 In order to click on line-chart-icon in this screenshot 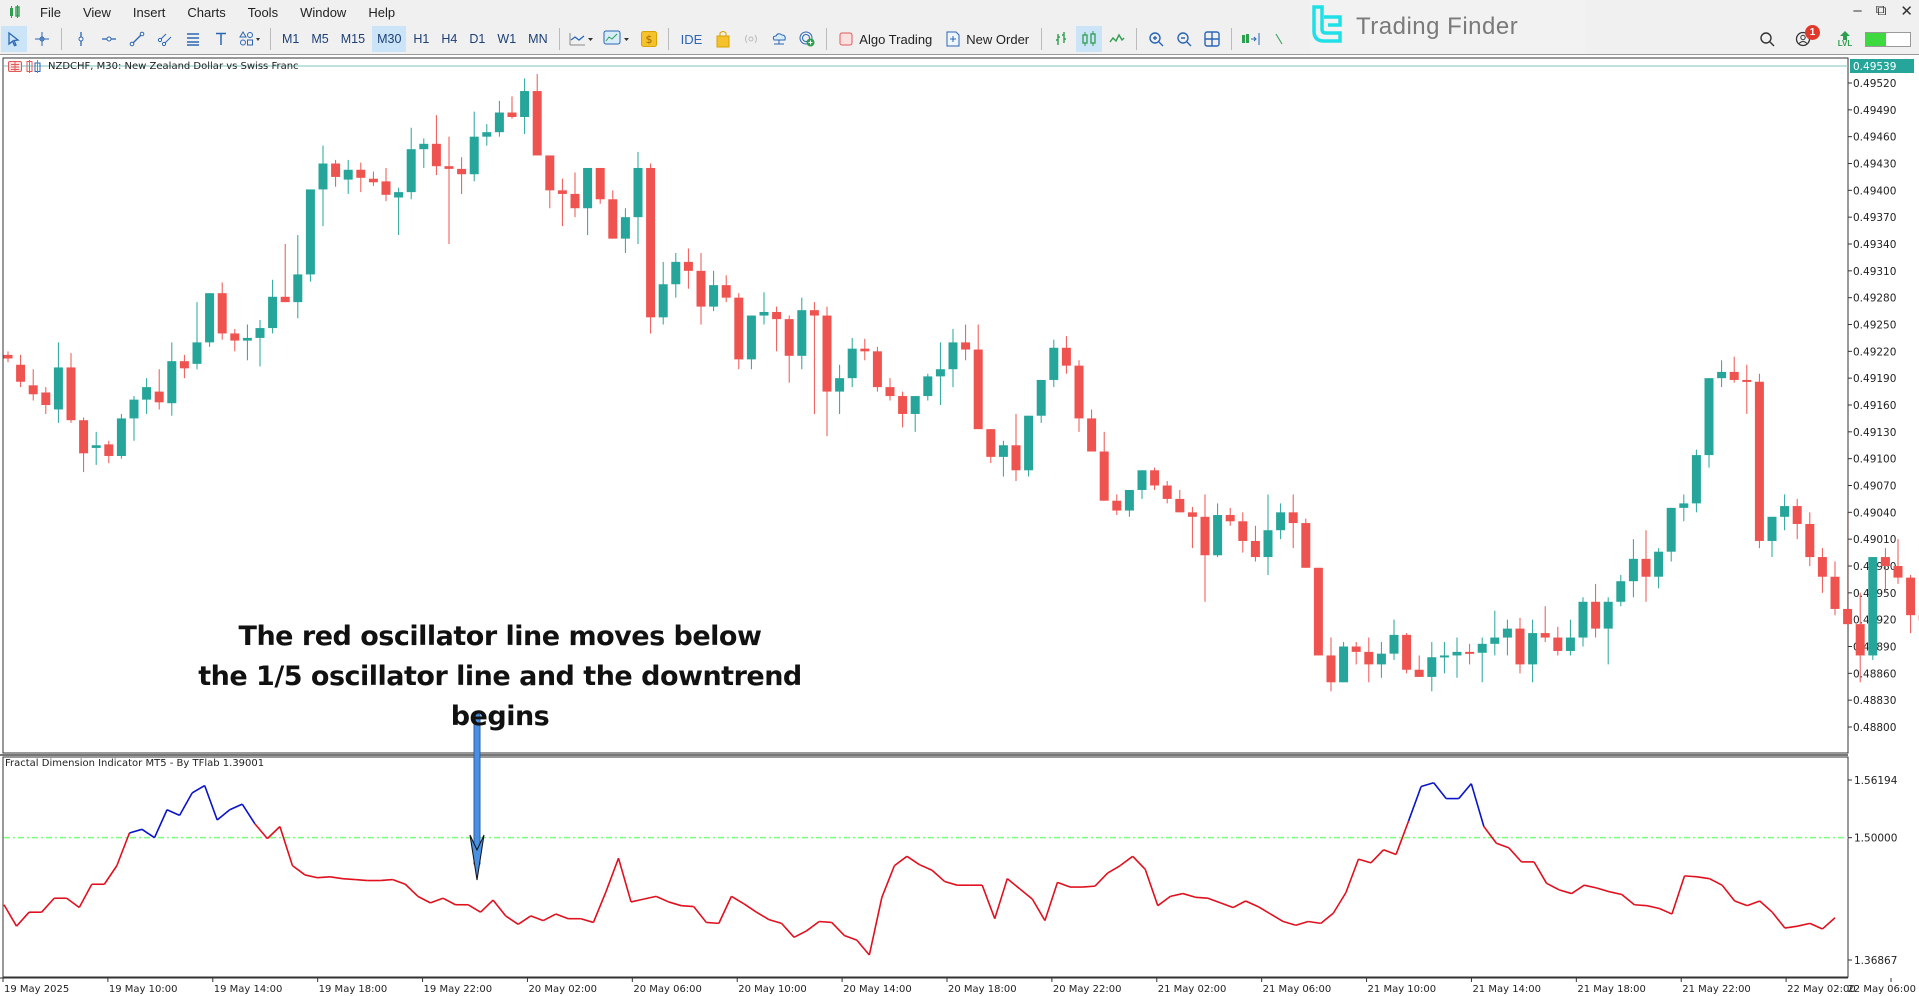, I will do `click(581, 39)`.